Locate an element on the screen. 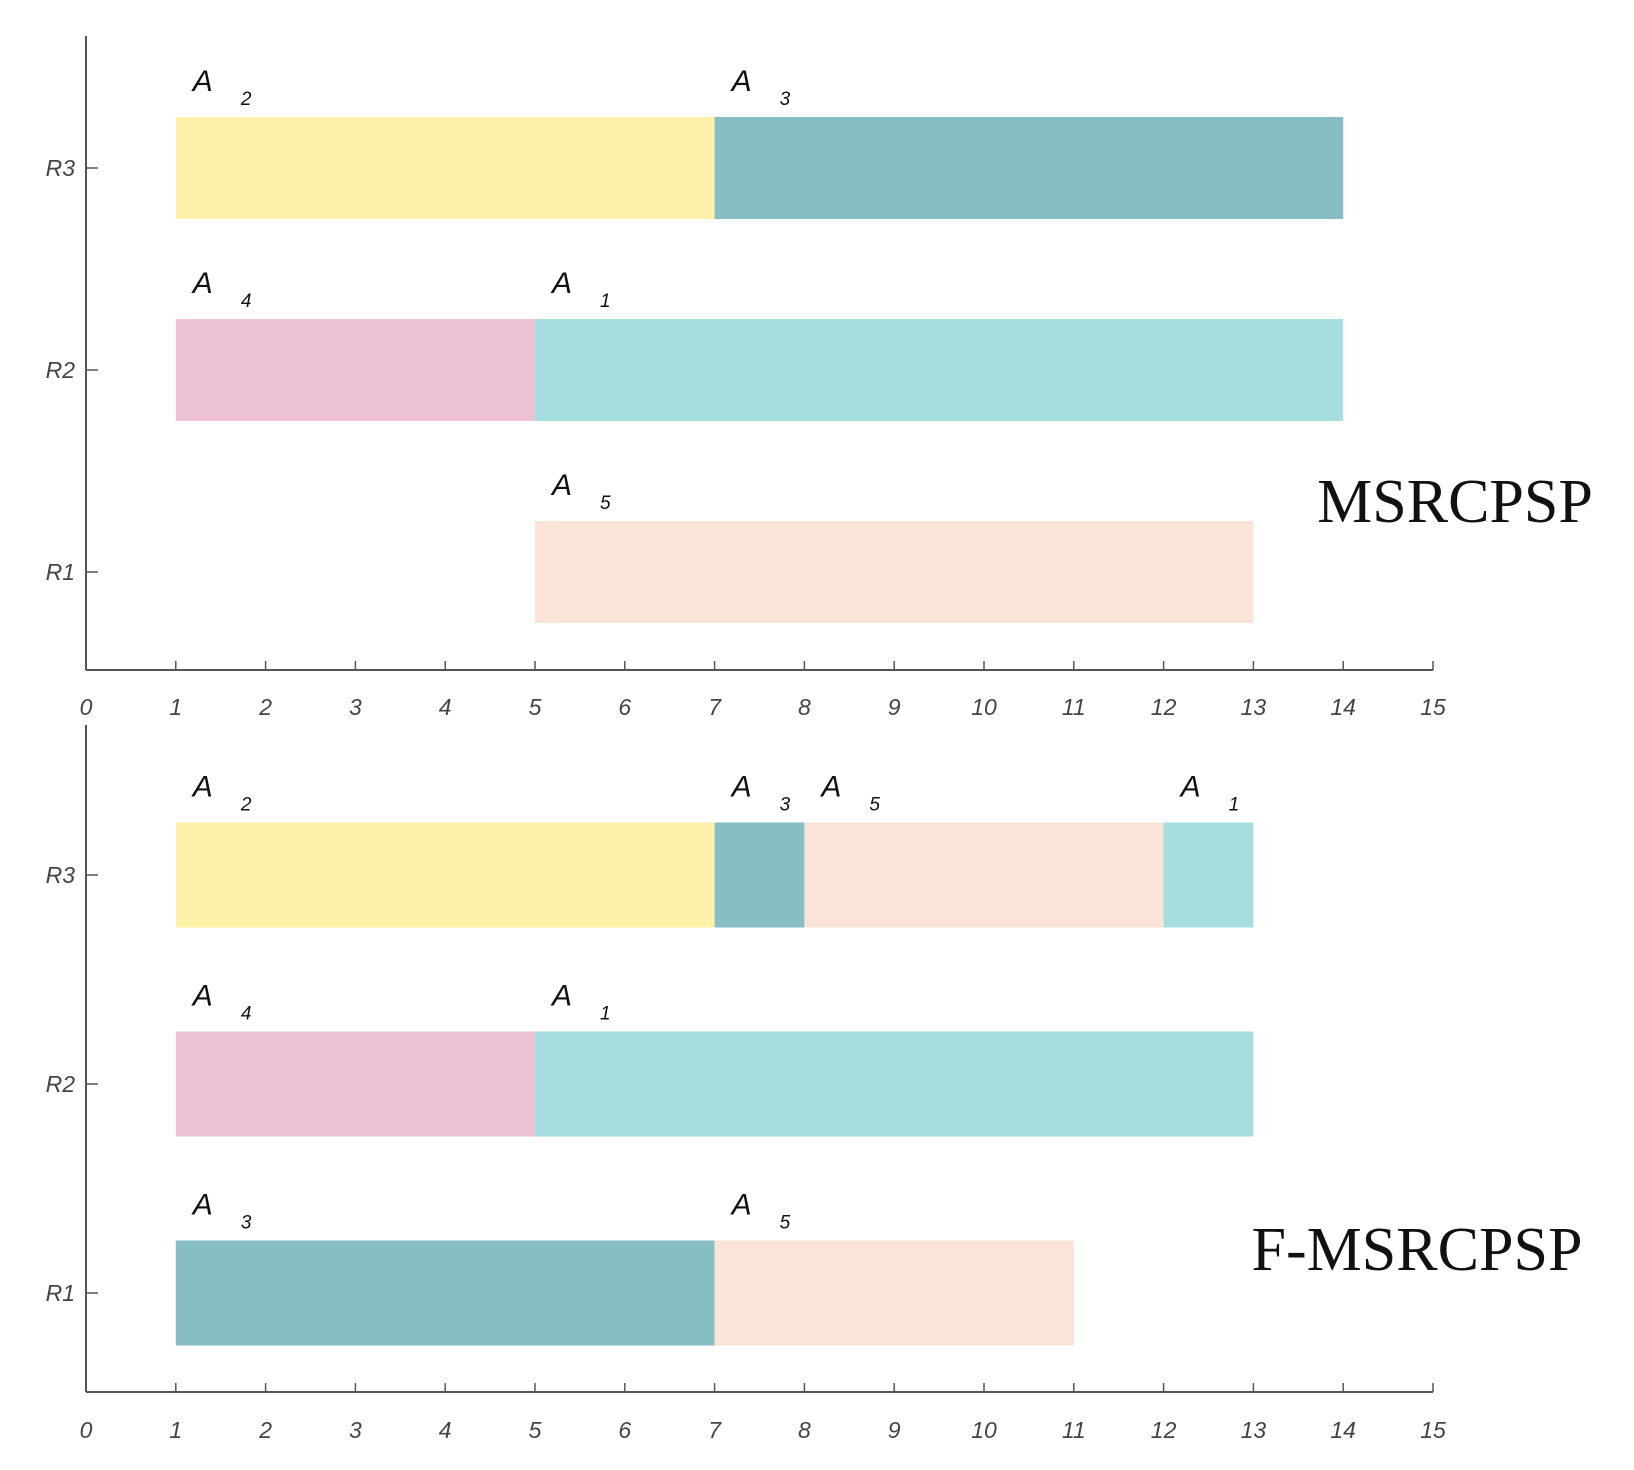 The image size is (1634, 1470). panel-title: MSRCPSP is located at coordinates (1455, 502).